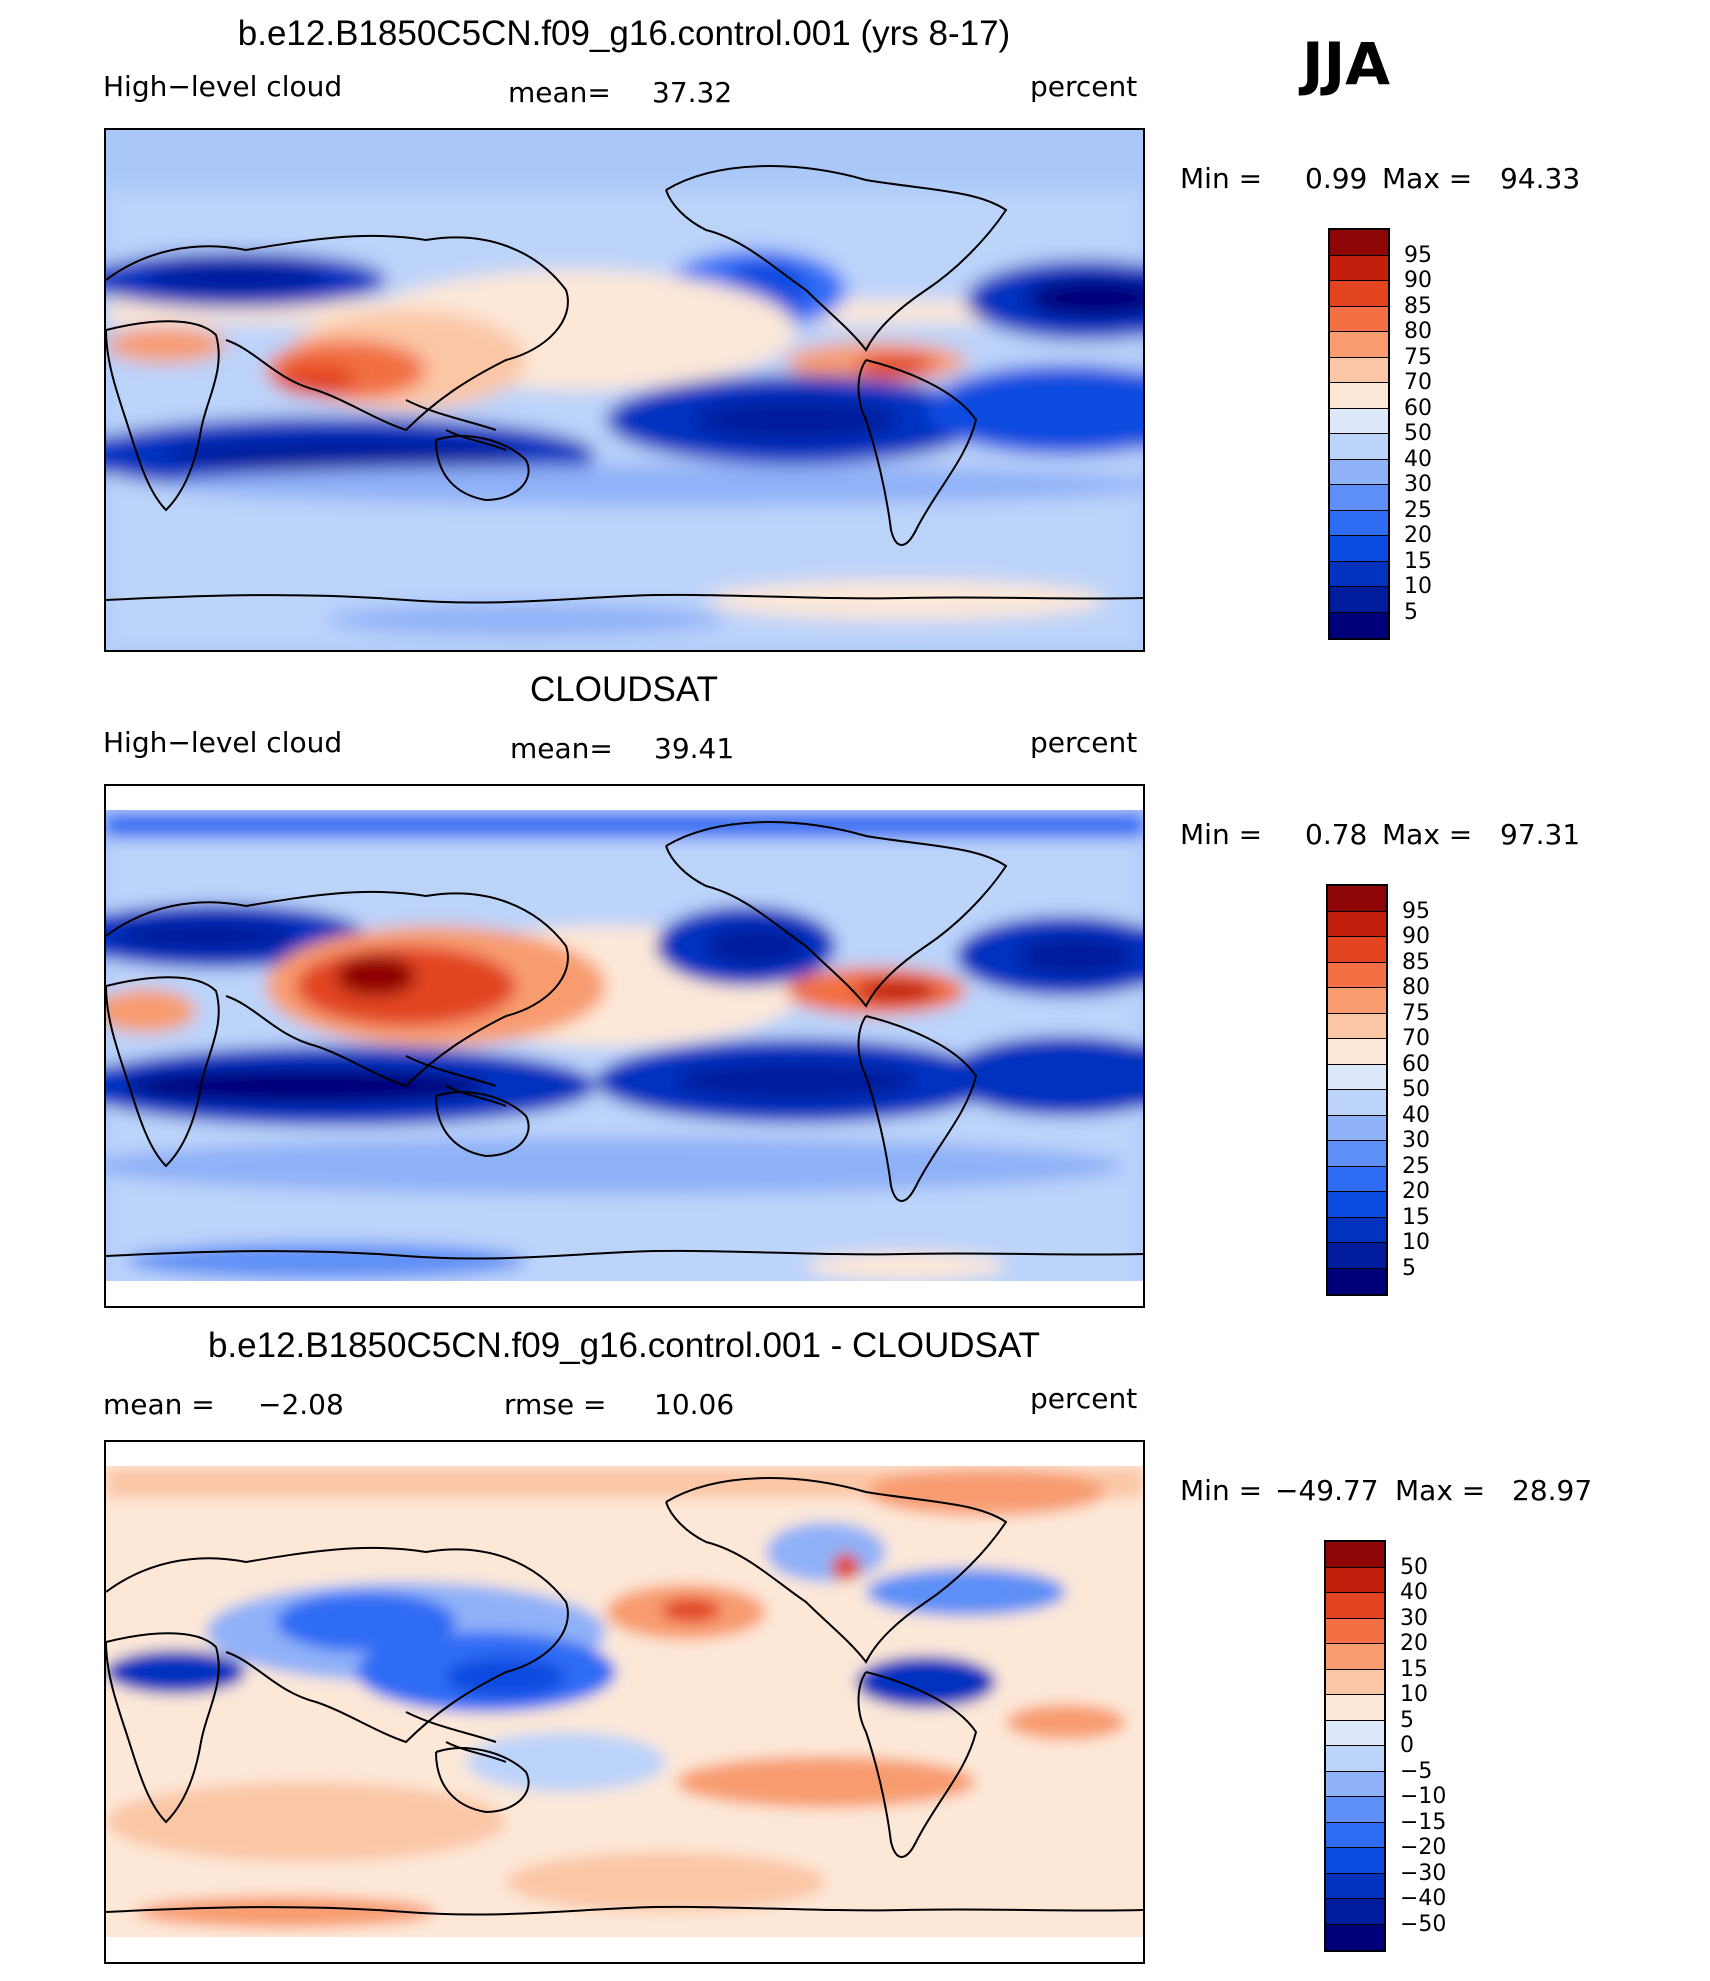  What do you see at coordinates (1423, 1898) in the screenshot?
I see `colorbar-tick-label: −40` at bounding box center [1423, 1898].